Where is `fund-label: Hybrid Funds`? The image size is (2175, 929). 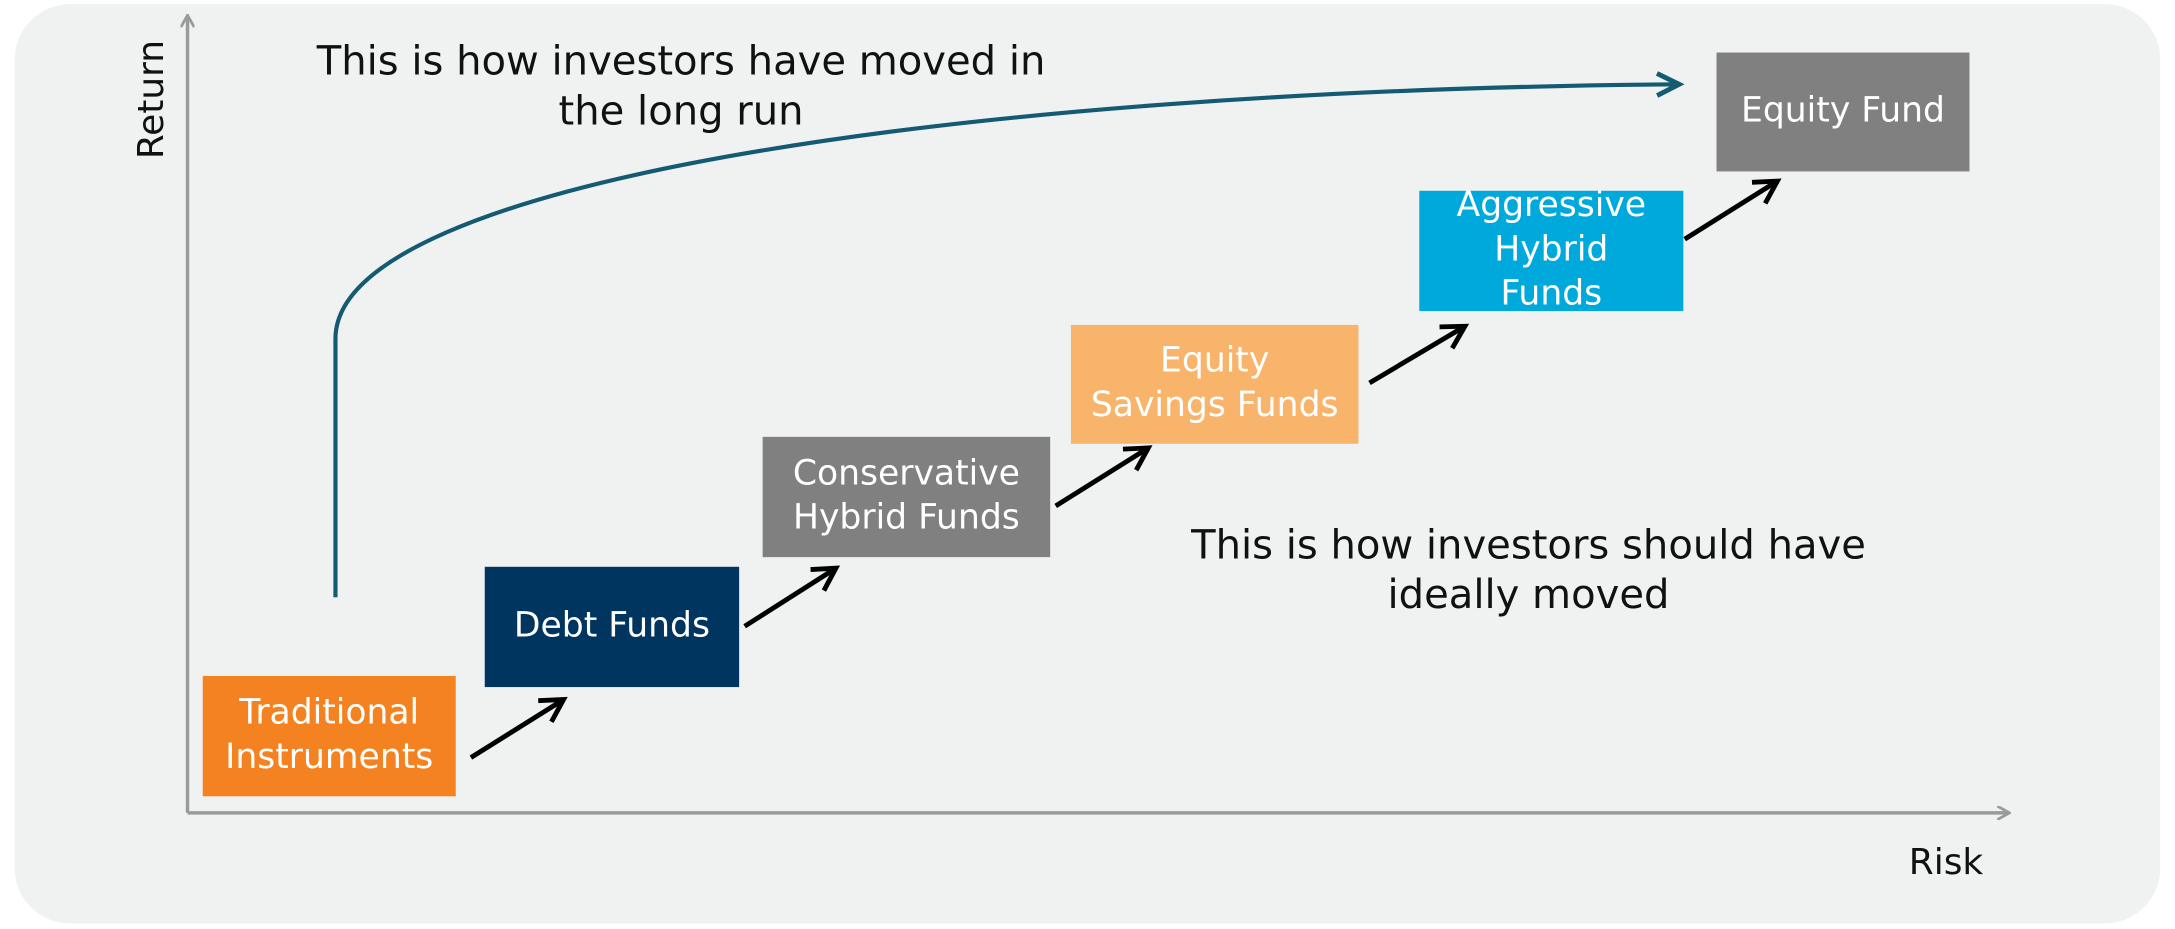 fund-label: Hybrid Funds is located at coordinates (906, 518).